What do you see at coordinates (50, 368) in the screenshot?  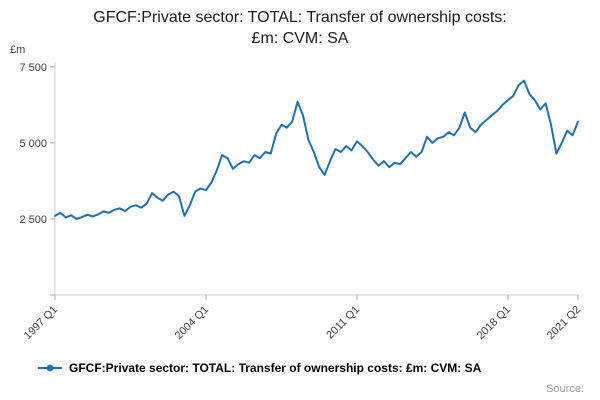 I see `legend-line-icon` at bounding box center [50, 368].